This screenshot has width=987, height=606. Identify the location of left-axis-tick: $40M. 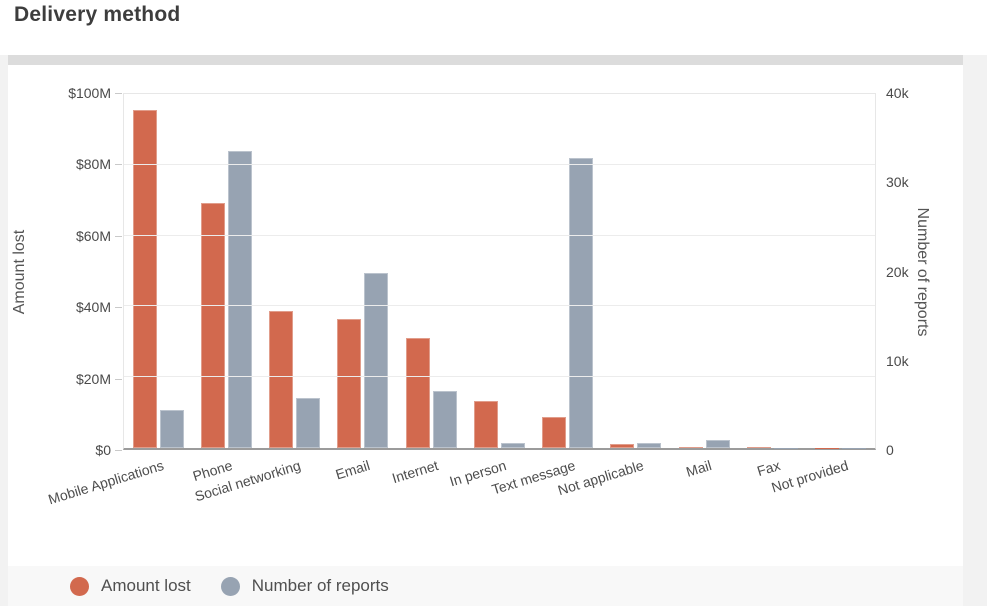
(93, 307).